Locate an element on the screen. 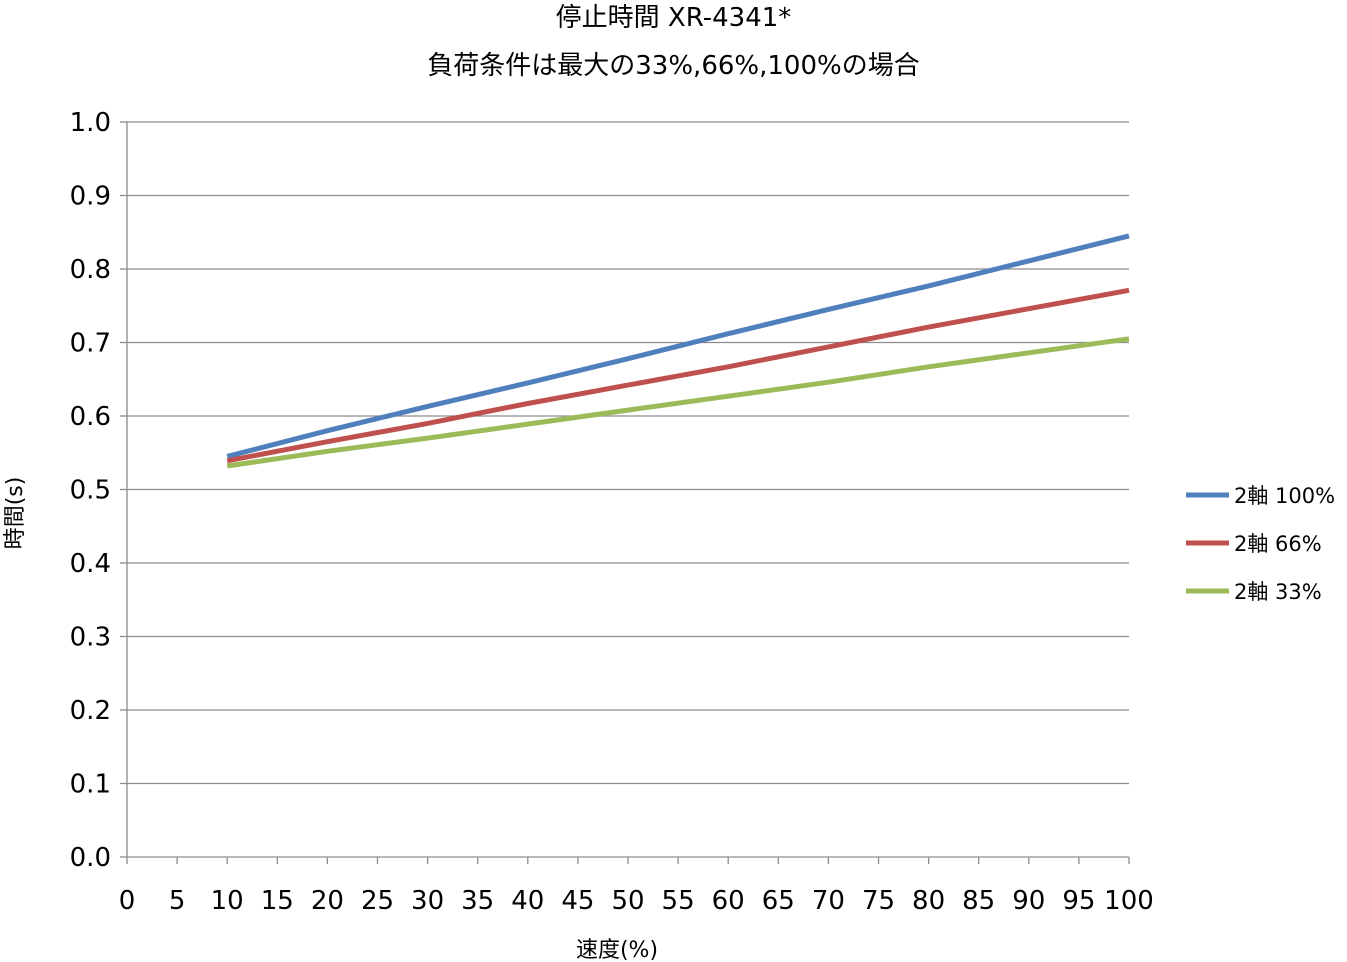 This screenshot has height=962, width=1347. x-tick-label: 30 is located at coordinates (427, 901).